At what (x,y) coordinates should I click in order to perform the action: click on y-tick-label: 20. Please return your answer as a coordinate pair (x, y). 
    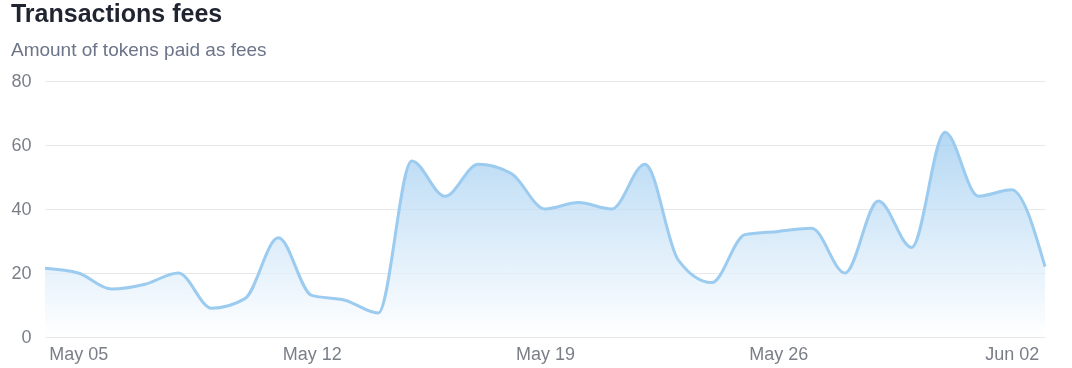
    Looking at the image, I should click on (21, 272).